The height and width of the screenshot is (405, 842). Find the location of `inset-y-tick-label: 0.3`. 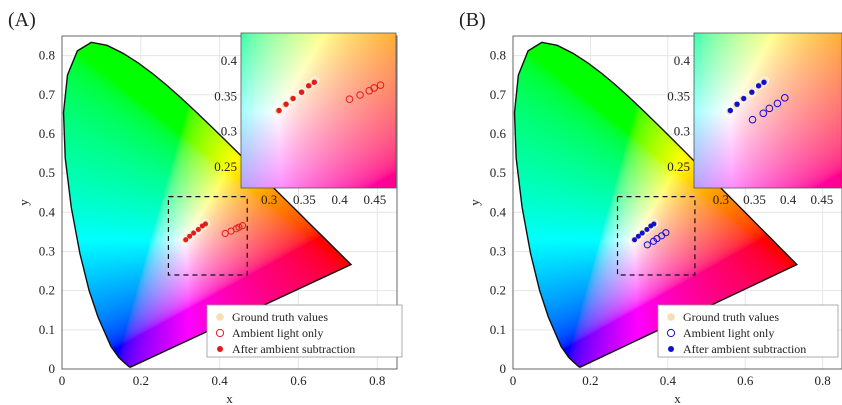

inset-y-tick-label: 0.3 is located at coordinates (229, 131).